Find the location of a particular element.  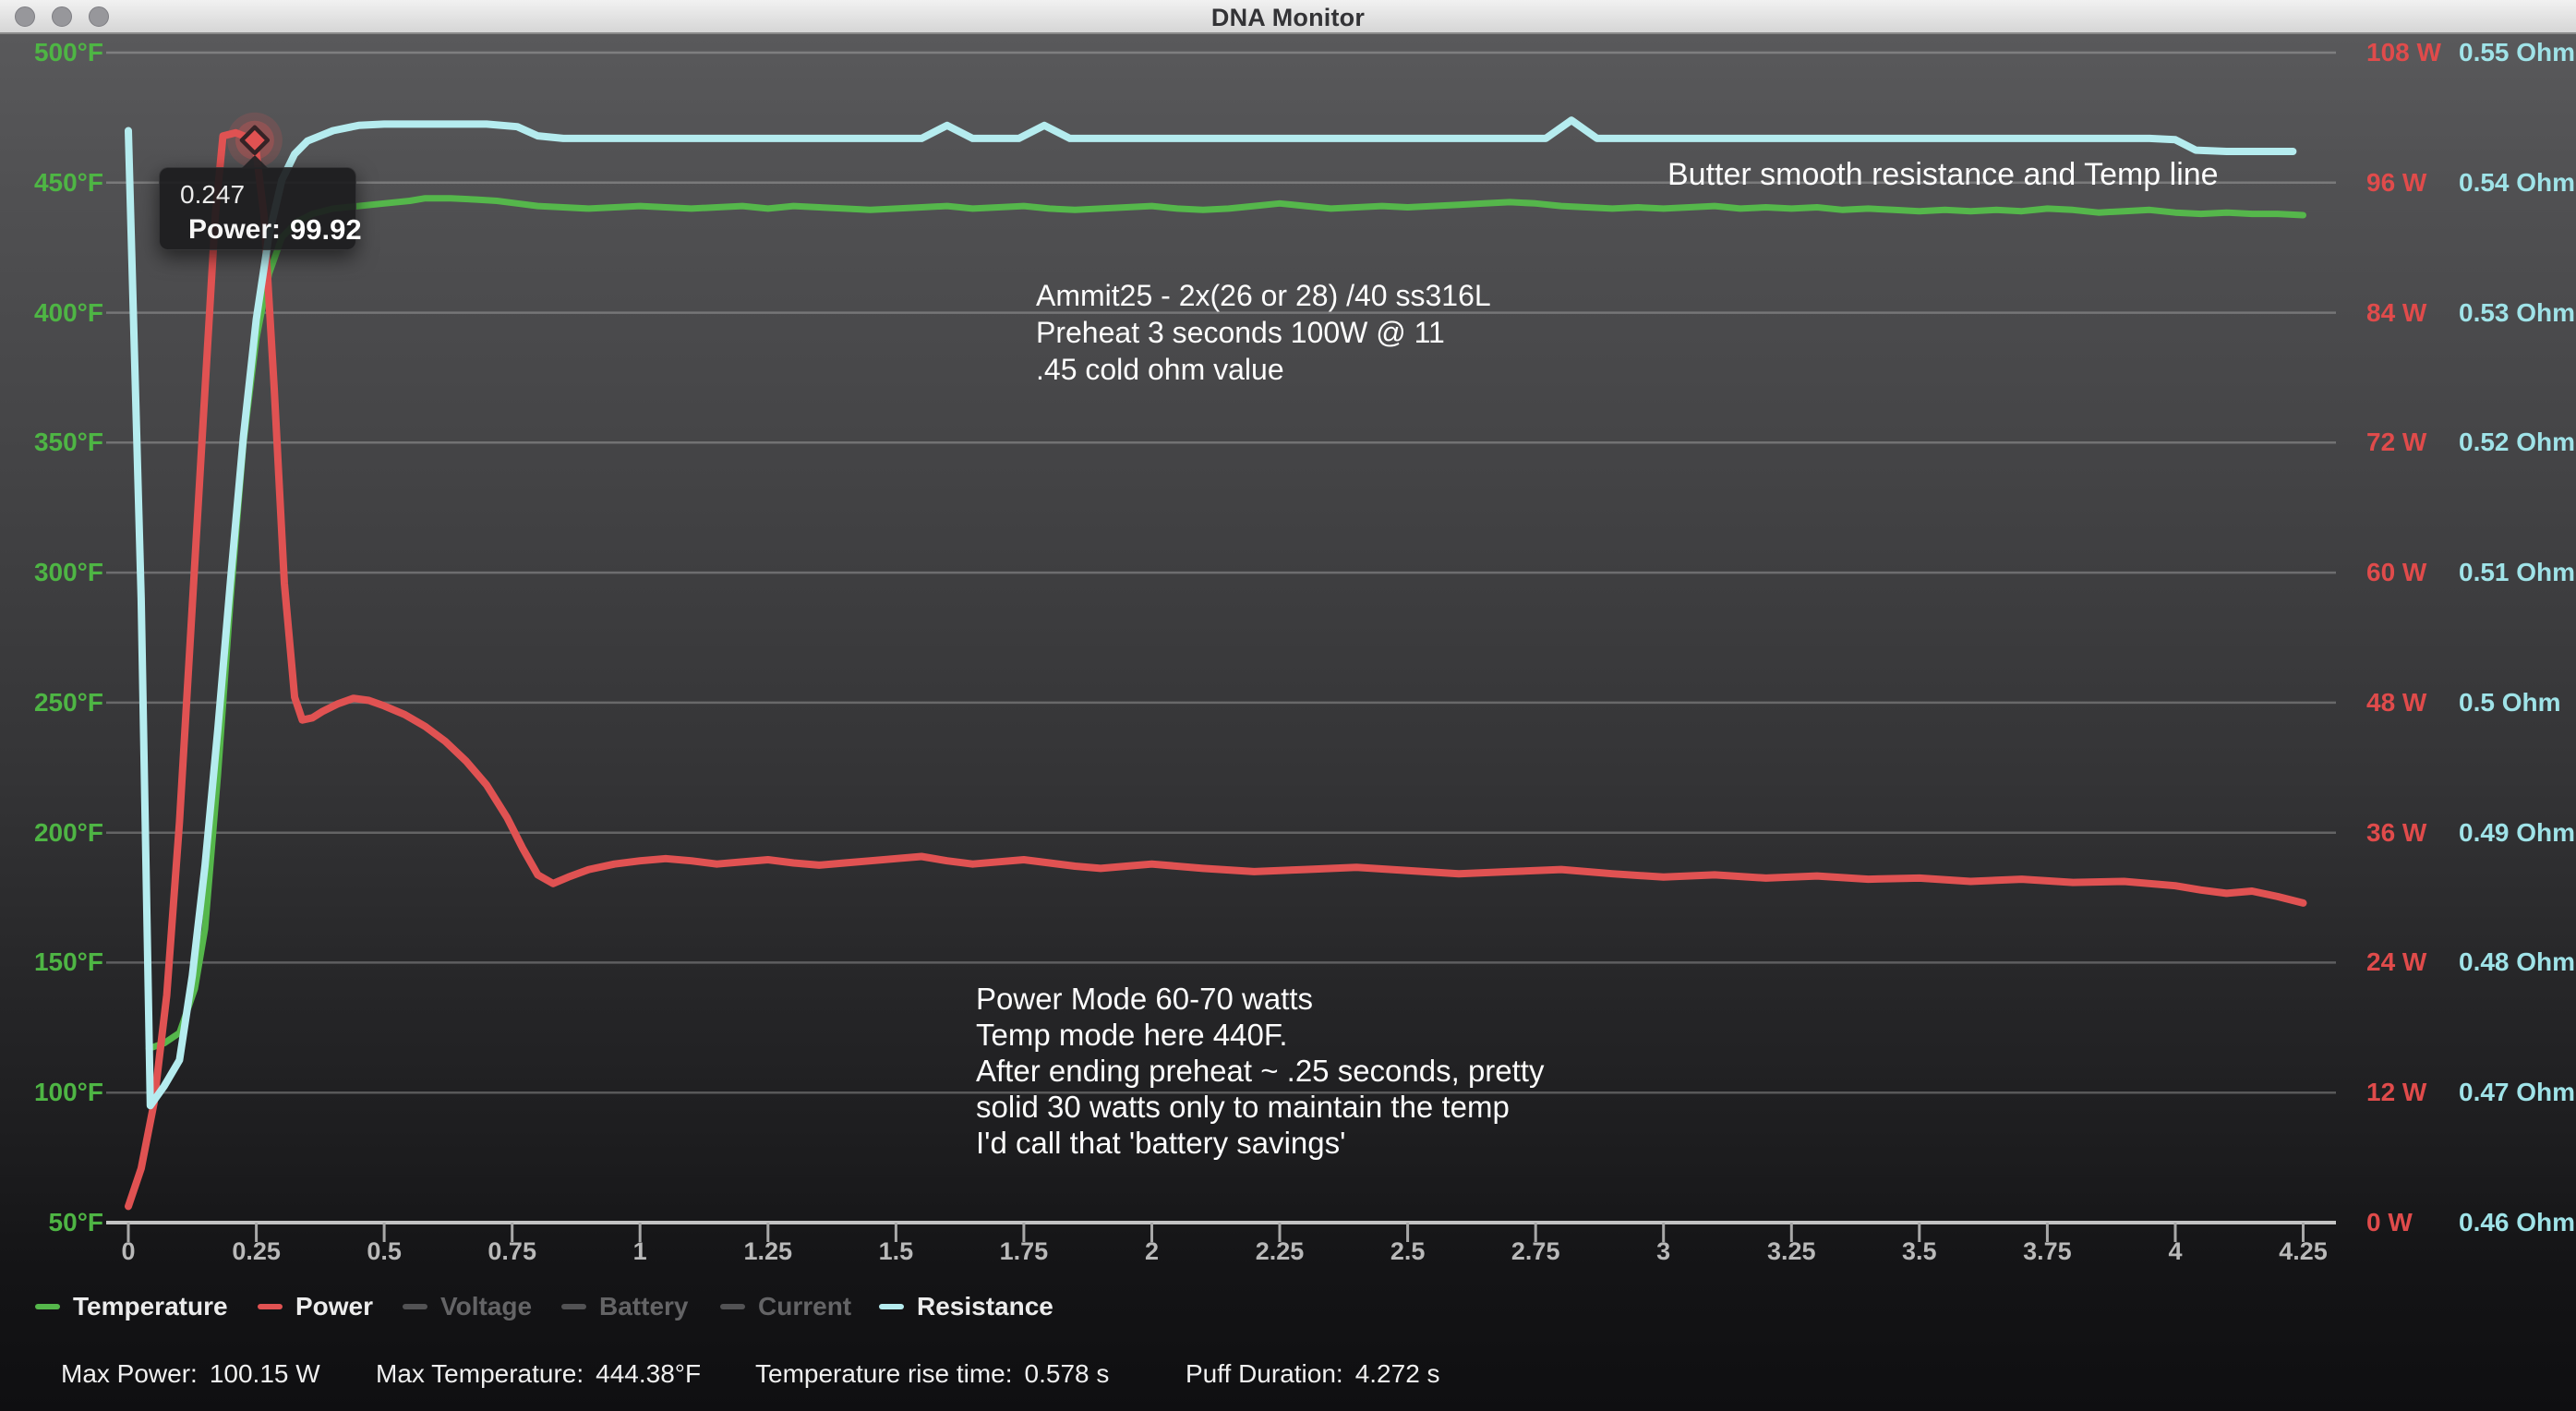

annotation-line: solid 30 watts only to maintain the temp is located at coordinates (1243, 1107).